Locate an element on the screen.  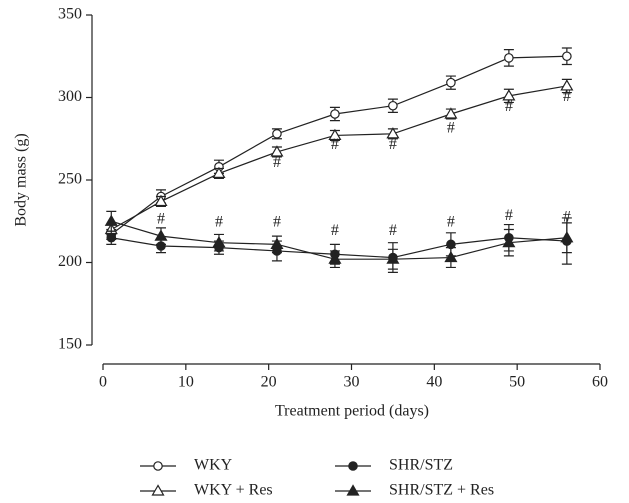
y-tick-label: 350 is located at coordinates (70, 14).